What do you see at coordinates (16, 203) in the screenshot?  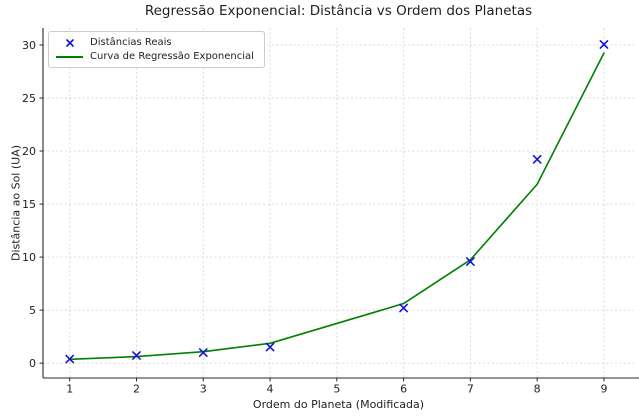 I see `y-axis-label: Distância ao Sol (UA)` at bounding box center [16, 203].